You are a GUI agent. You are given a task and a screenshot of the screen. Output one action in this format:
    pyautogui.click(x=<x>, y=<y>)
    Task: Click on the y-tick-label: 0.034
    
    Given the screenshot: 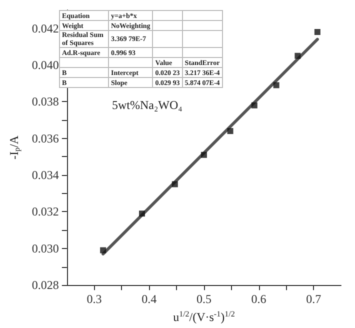 What is the action you would take?
    pyautogui.click(x=45, y=175)
    